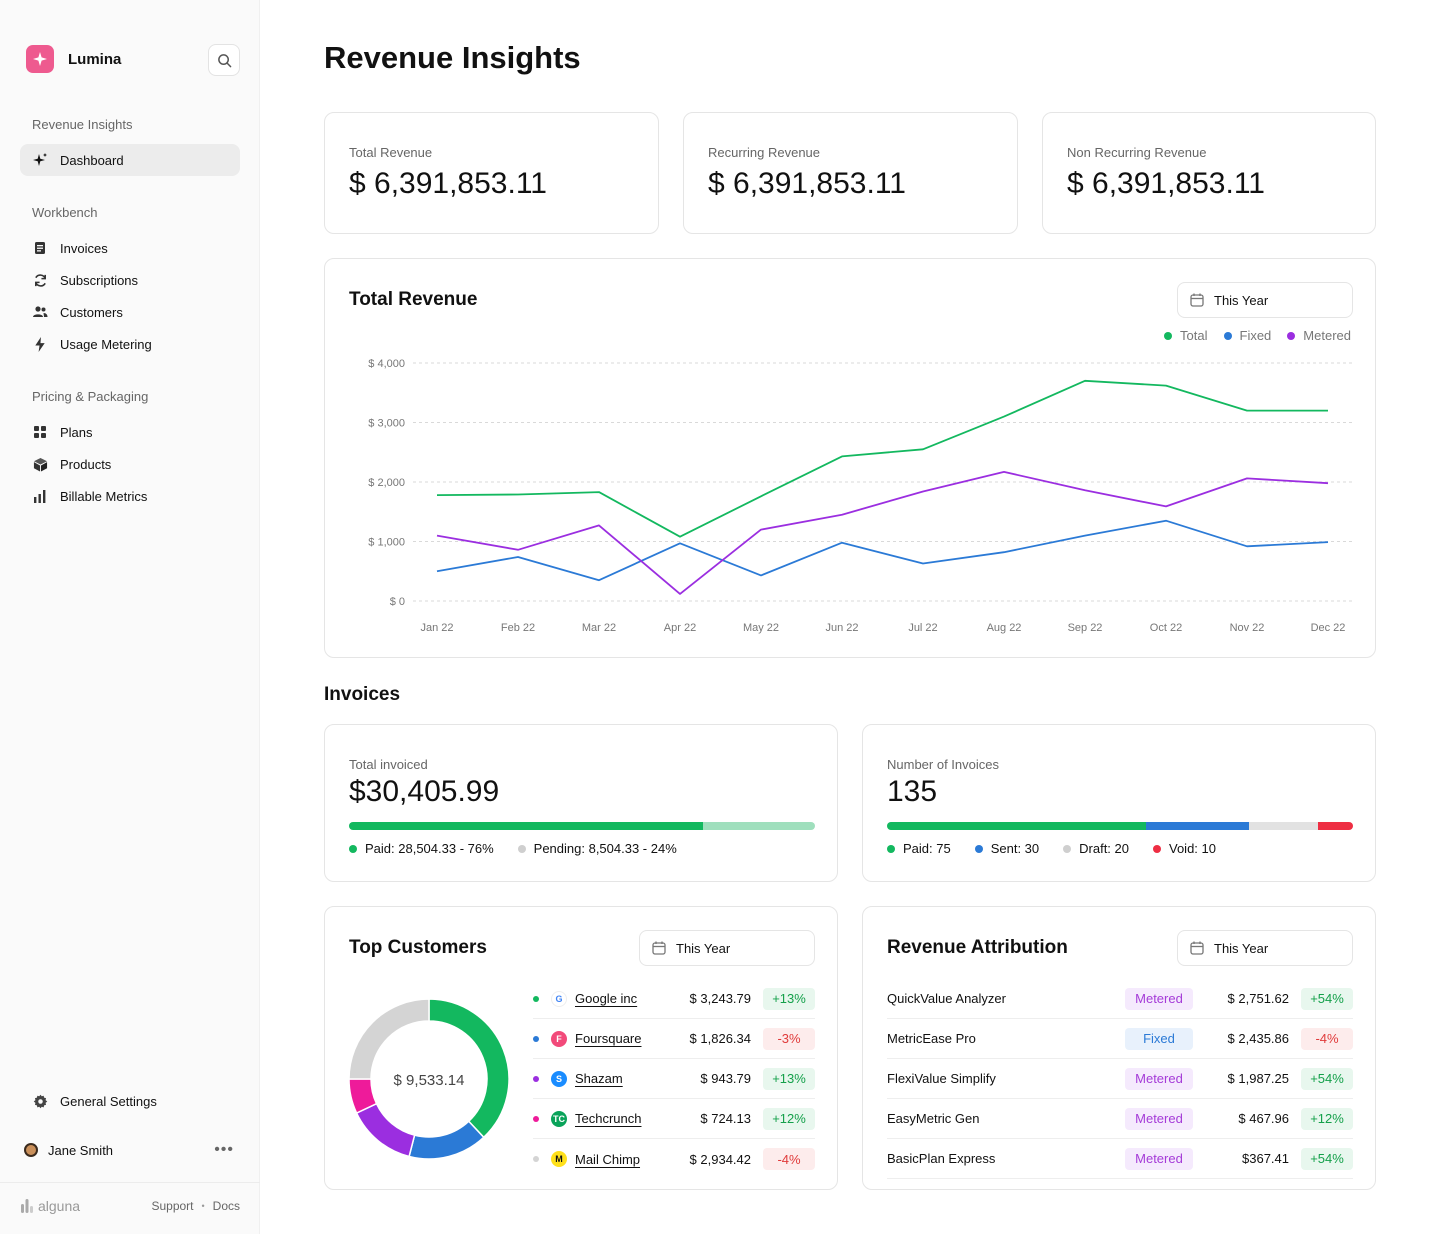 This screenshot has width=1440, height=1234. Describe the element at coordinates (1247, 335) in the screenshot. I see `legend-fixed: Fixed` at that location.